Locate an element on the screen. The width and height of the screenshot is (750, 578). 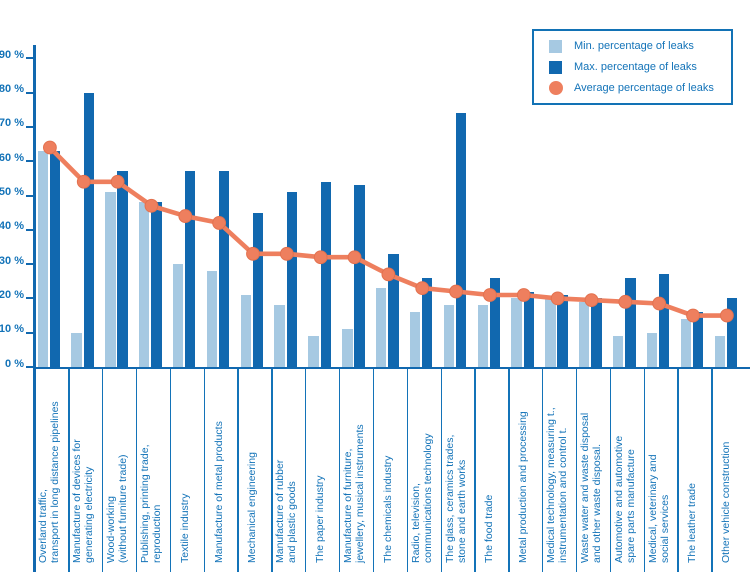
x-axis-label: Publishing, printing trade, reproduction is located at coordinates (153, 467).